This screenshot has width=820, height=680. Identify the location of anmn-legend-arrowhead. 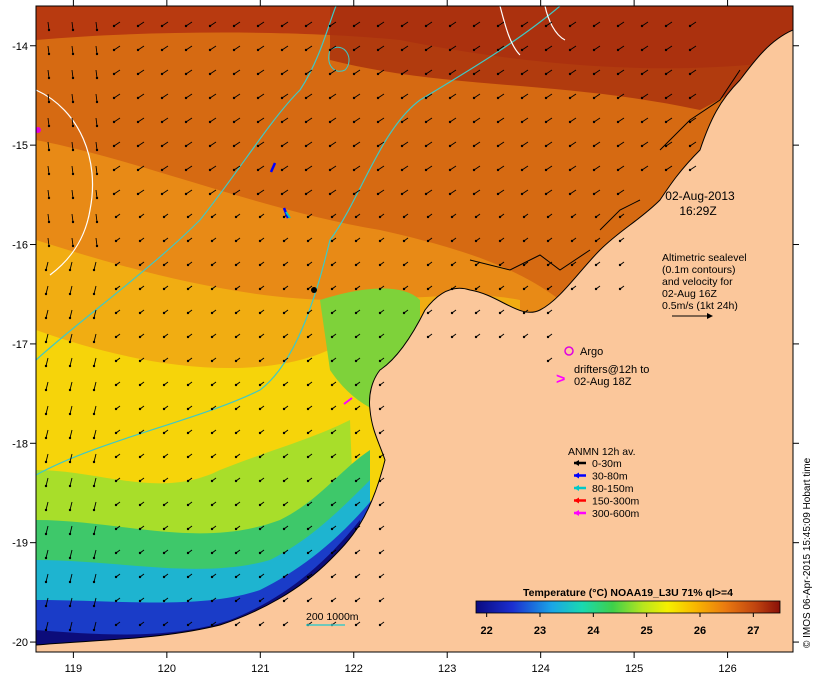
(576, 500).